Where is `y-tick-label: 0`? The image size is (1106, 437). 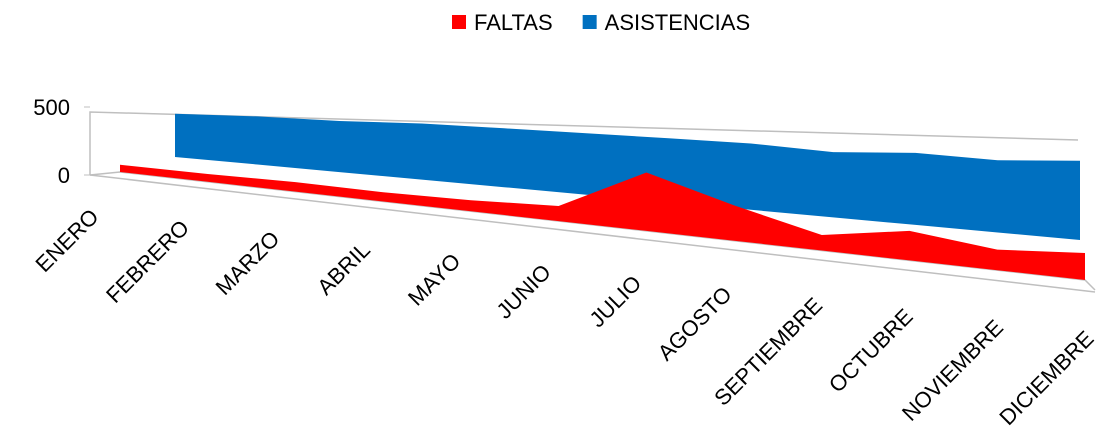
y-tick-label: 0 is located at coordinates (64, 175).